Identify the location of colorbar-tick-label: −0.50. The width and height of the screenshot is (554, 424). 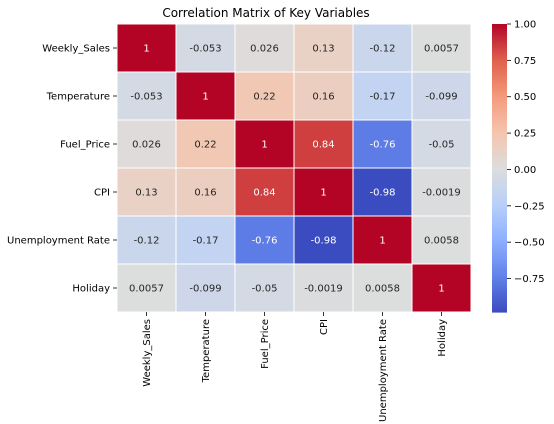
(529, 243).